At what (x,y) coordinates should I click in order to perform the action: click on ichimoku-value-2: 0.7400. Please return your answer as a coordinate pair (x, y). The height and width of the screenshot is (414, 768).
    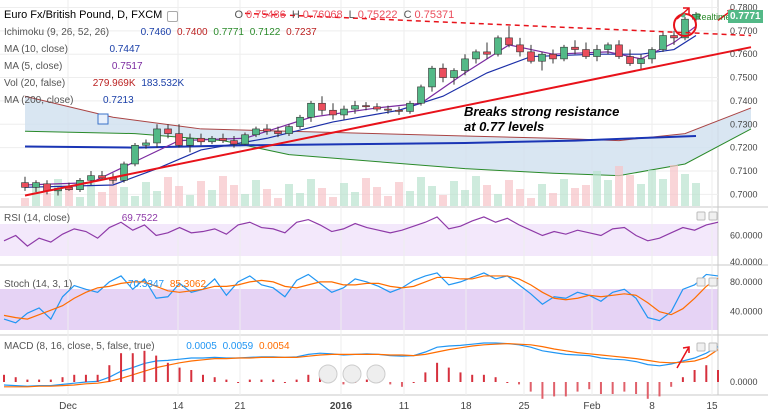
    Looking at the image, I should click on (192, 32).